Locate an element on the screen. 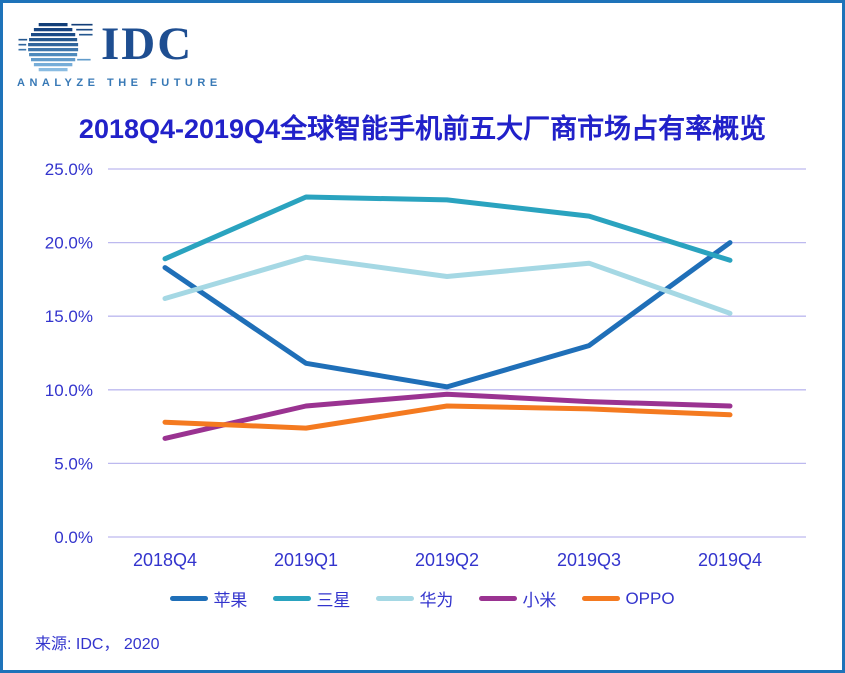  legend-item-三星: 三星 is located at coordinates (311, 598).